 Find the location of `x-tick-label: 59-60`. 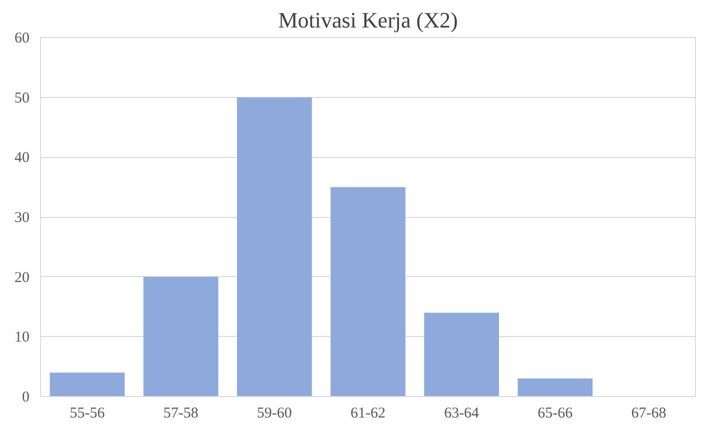

x-tick-label: 59-60 is located at coordinates (274, 414).